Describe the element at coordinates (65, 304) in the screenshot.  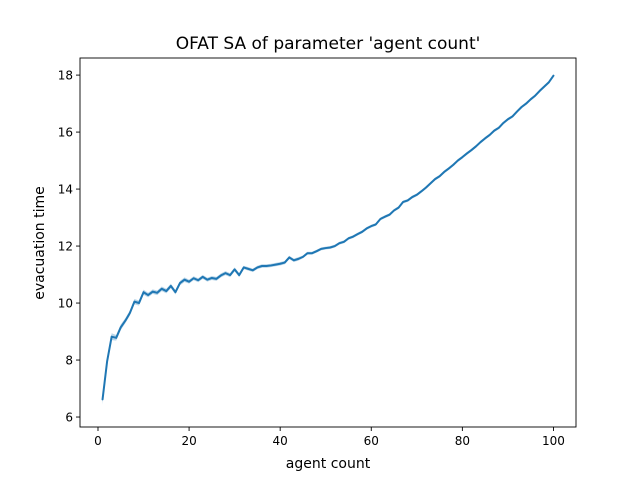
I see `y-tick-label-10: 10` at that location.